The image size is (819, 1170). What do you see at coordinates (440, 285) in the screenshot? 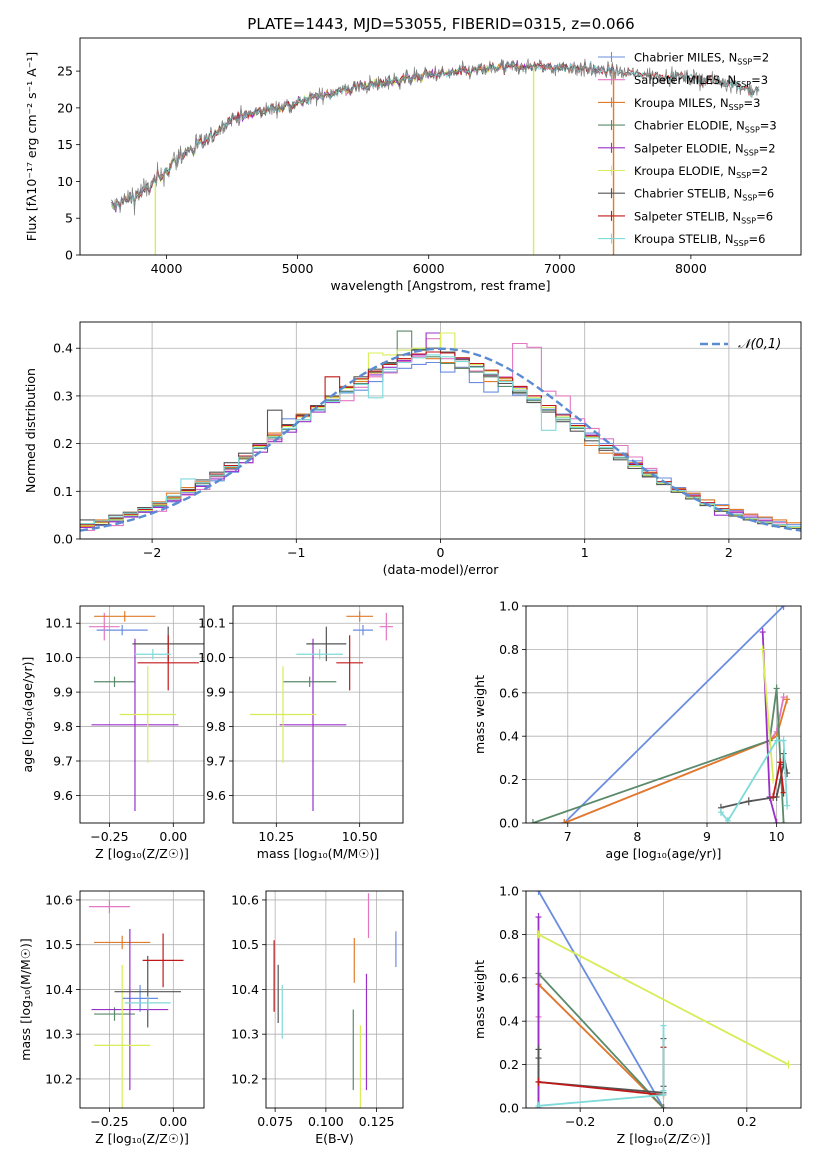
I see `x-axis-label: wavelength [Angstrom, rest frame]` at bounding box center [440, 285].